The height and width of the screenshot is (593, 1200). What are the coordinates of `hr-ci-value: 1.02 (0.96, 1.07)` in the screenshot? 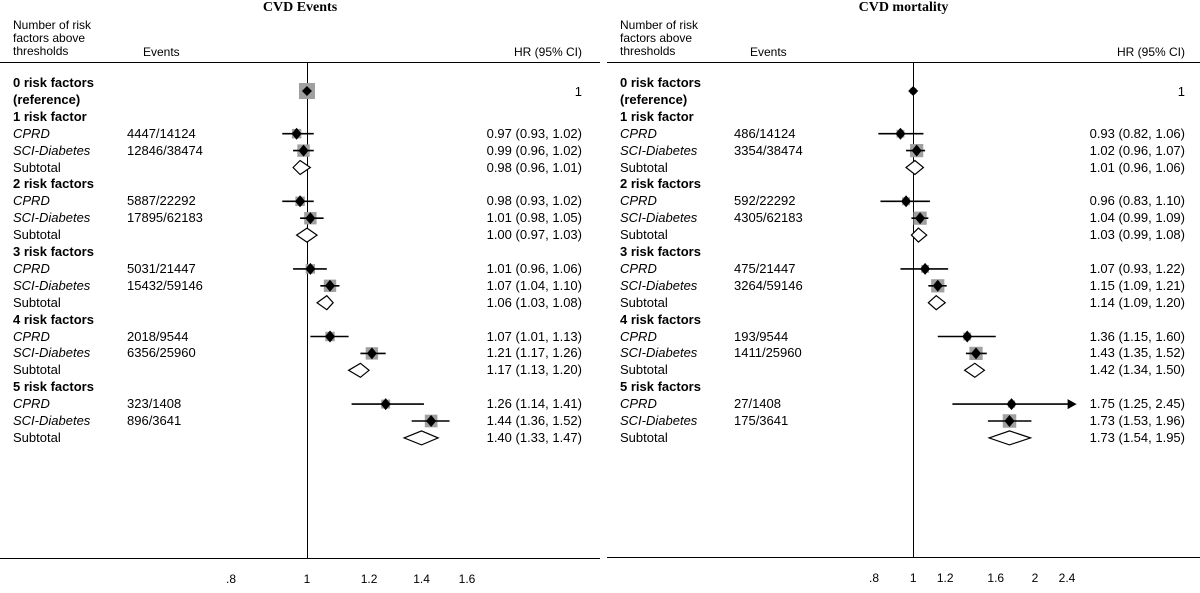 It's located at (1137, 150).